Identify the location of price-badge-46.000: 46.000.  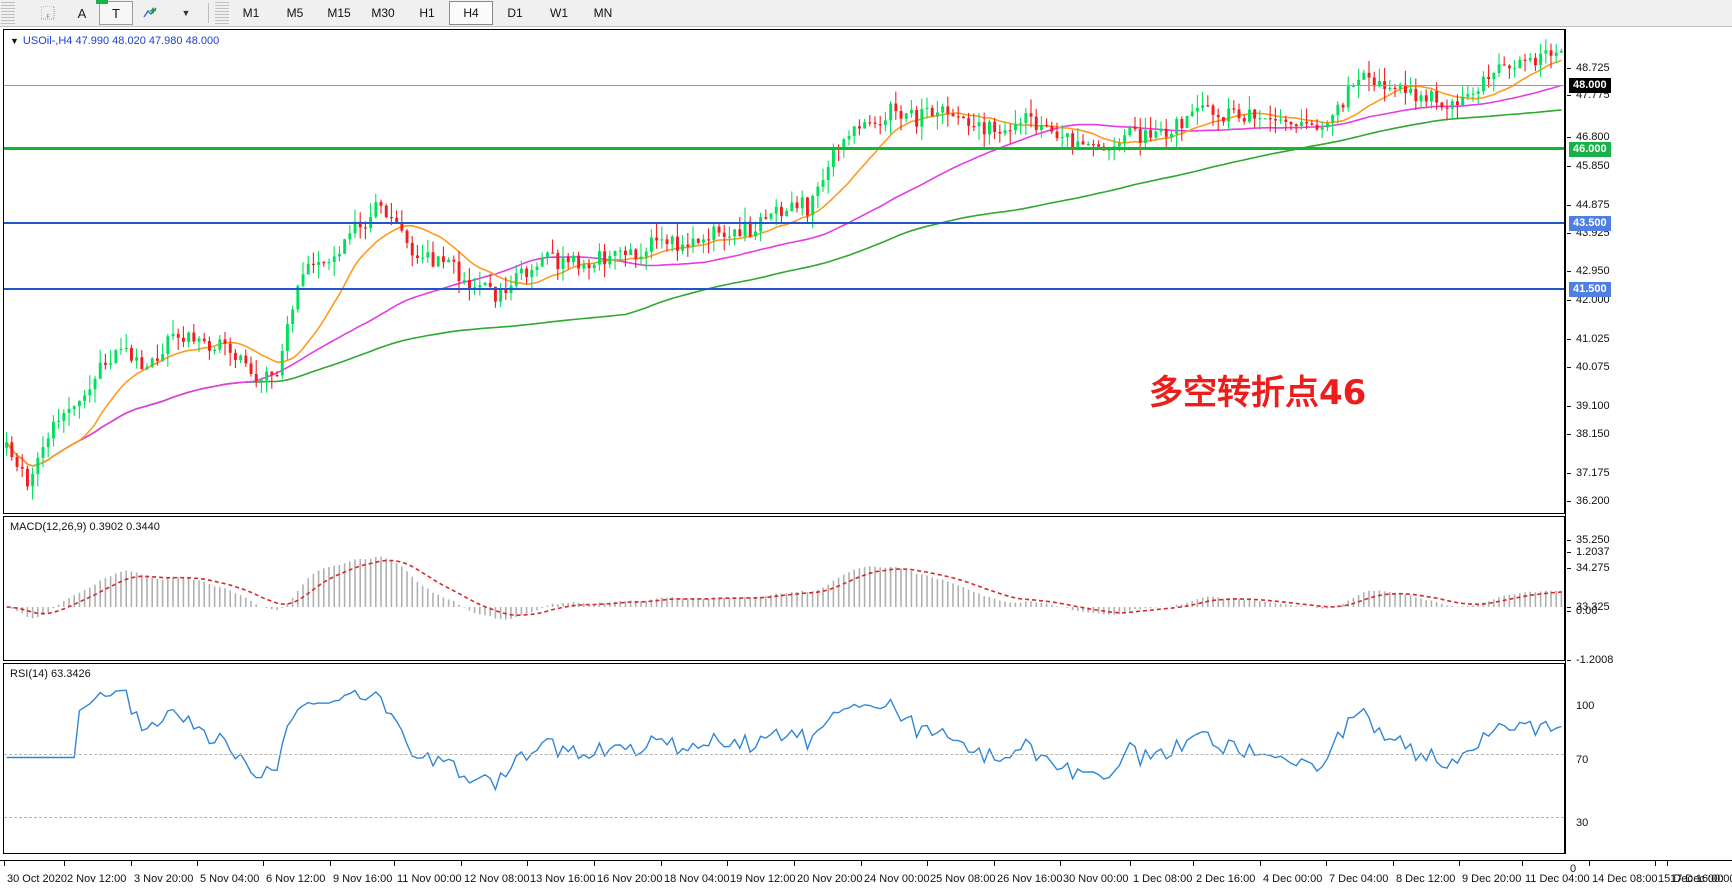
(1590, 149).